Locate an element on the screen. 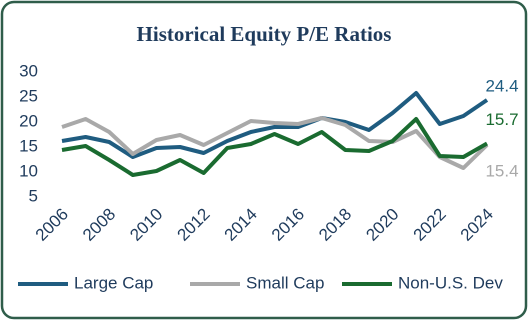  y-tick-label: 15 is located at coordinates (28, 145).